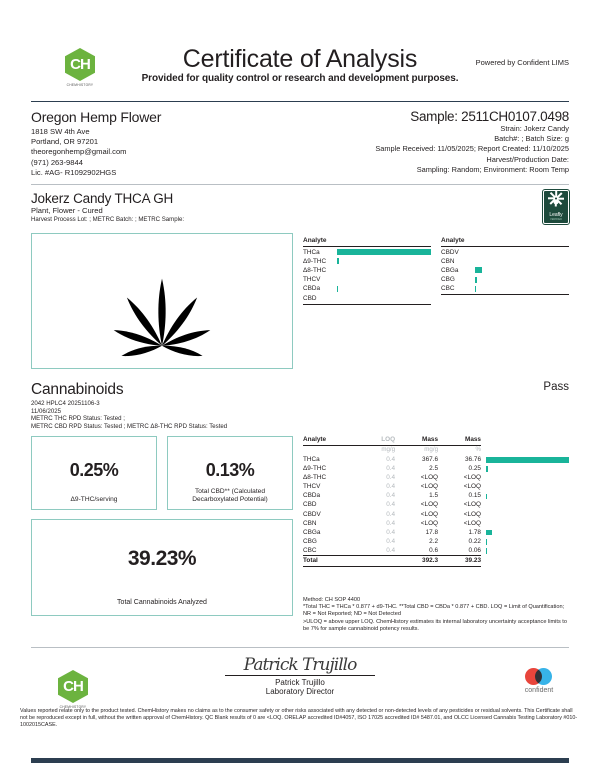  What do you see at coordinates (312, 514) in the screenshot?
I see `cell-analyte: CBDV` at bounding box center [312, 514].